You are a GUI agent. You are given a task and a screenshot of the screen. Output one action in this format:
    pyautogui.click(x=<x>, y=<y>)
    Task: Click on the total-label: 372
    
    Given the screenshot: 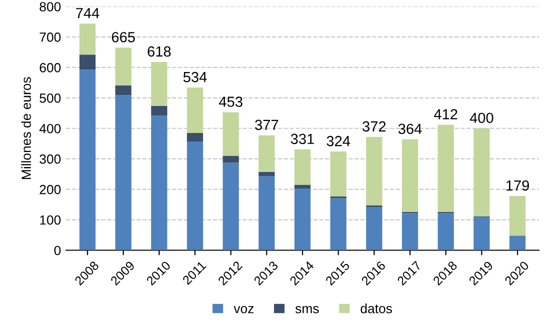 What is the action you would take?
    pyautogui.click(x=374, y=126)
    